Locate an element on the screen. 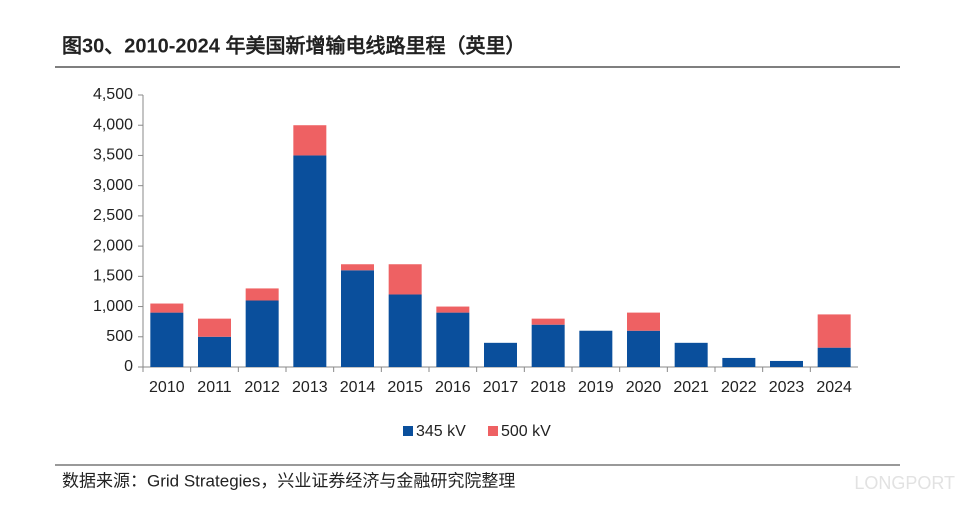 This screenshot has height=517, width=970. legend-label: 500 kV is located at coordinates (526, 431).